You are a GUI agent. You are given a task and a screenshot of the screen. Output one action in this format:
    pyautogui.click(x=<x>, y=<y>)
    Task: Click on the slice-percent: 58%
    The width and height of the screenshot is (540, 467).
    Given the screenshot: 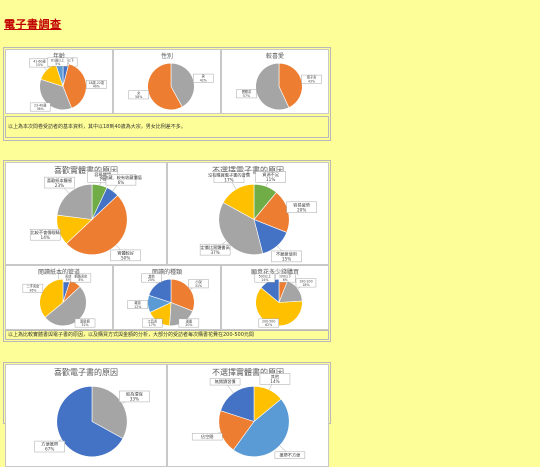 What is the action you would take?
    pyautogui.click(x=138, y=97)
    